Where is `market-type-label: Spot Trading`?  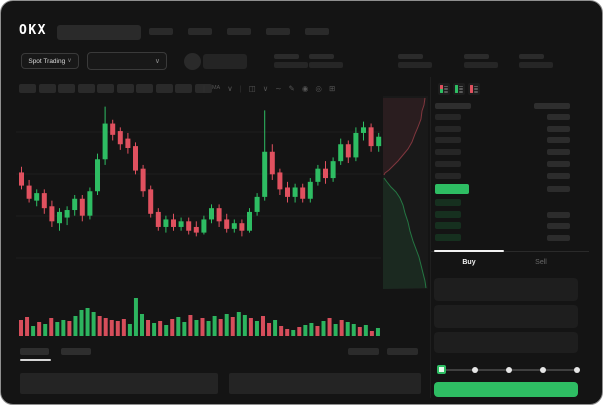
market-type-label: Spot Trading is located at coordinates (47, 61).